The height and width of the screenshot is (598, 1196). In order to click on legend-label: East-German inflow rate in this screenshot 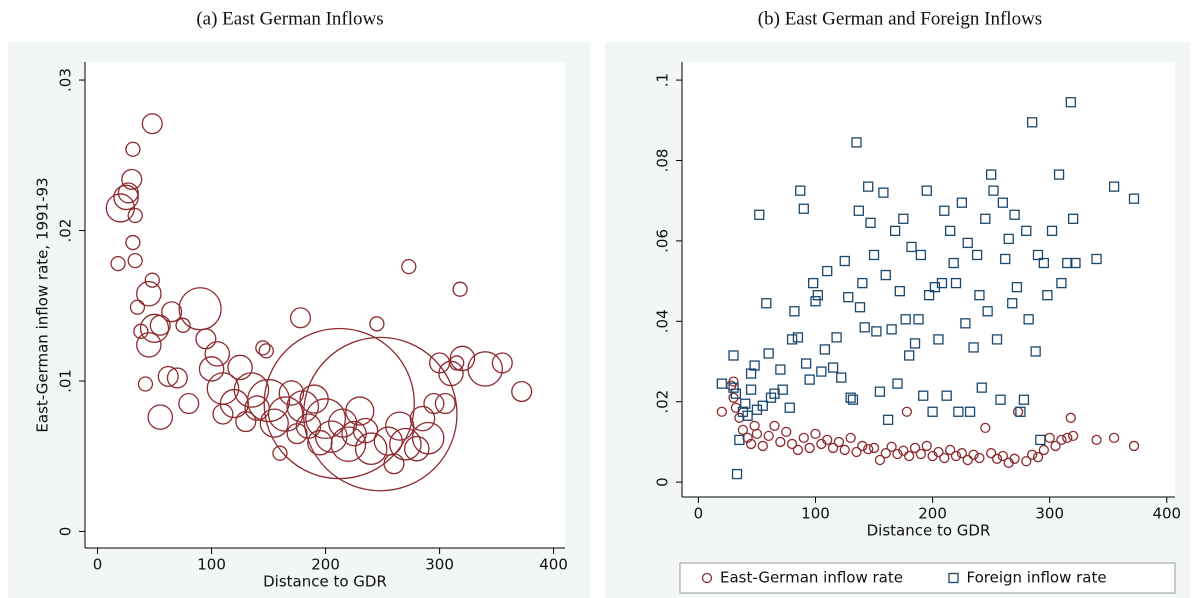, I will do `click(811, 578)`.